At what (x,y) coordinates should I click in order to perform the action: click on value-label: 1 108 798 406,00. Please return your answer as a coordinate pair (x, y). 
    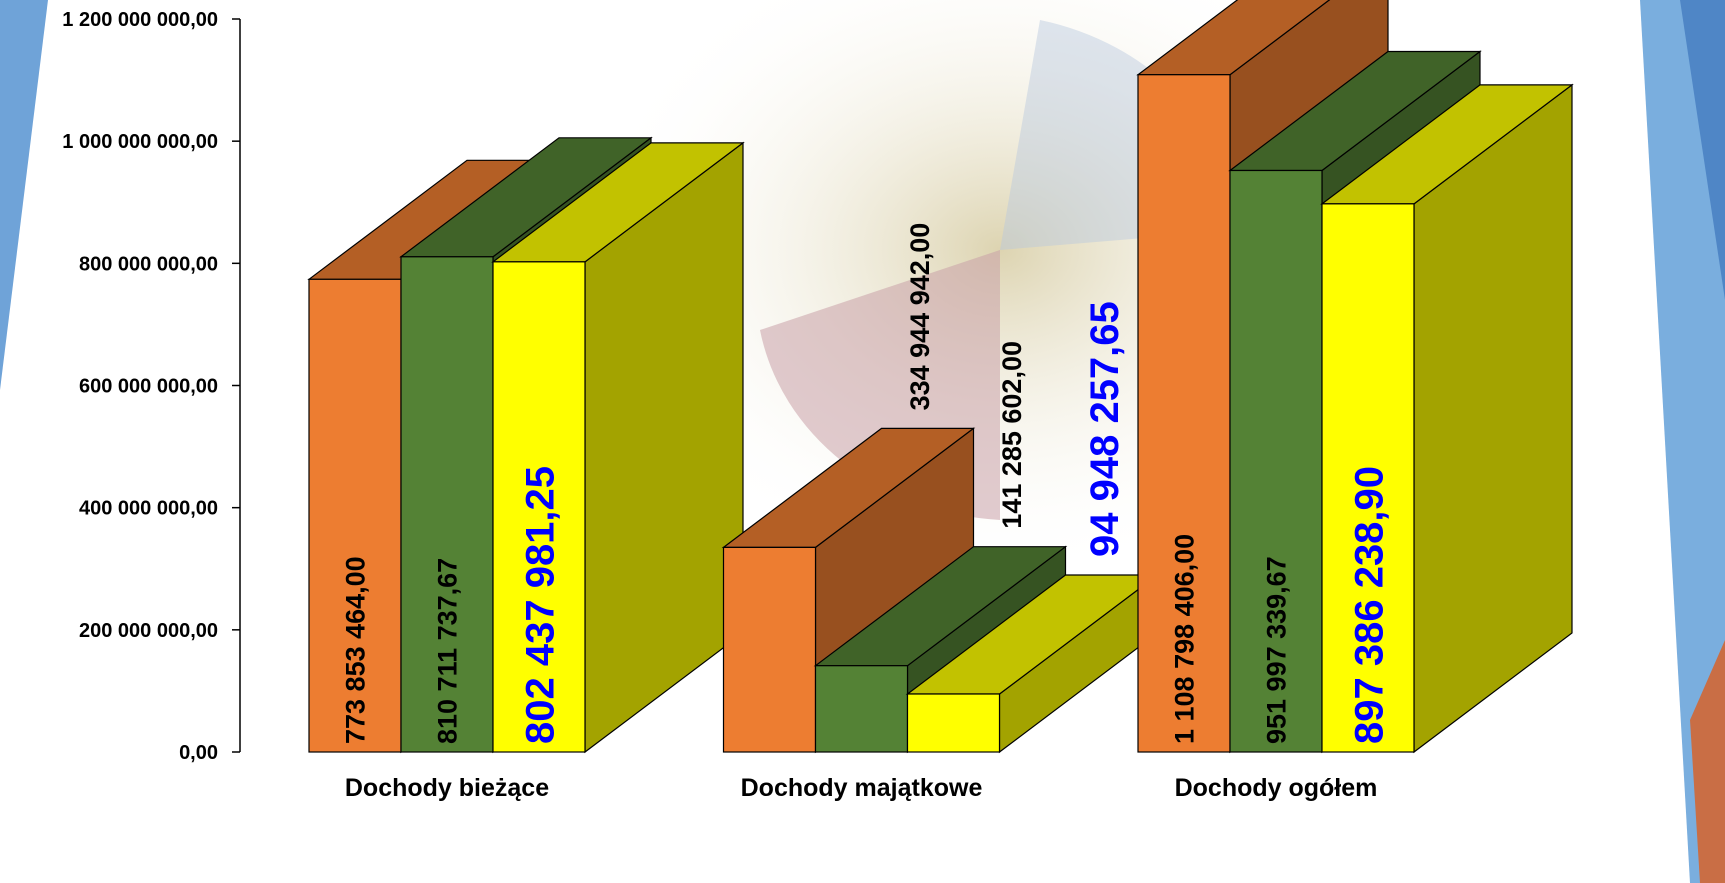
    Looking at the image, I should click on (1185, 639).